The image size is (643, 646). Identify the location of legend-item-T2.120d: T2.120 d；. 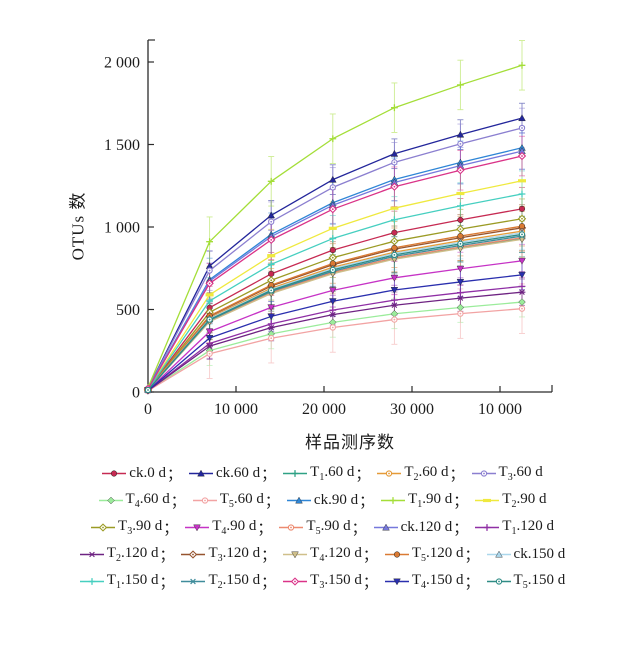
(126, 554).